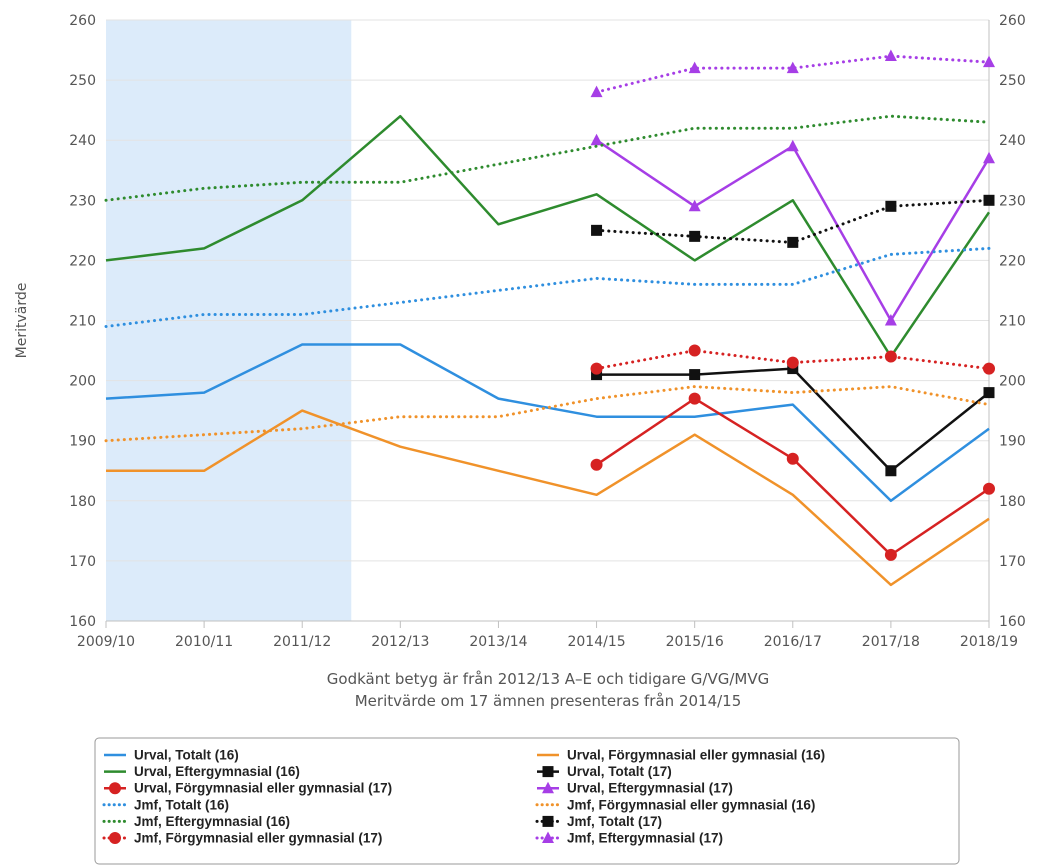 This screenshot has width=1050, height=866. Describe the element at coordinates (629, 838) in the screenshot. I see `legend-item: Jmf, Eftergymnasial (17)` at that location.